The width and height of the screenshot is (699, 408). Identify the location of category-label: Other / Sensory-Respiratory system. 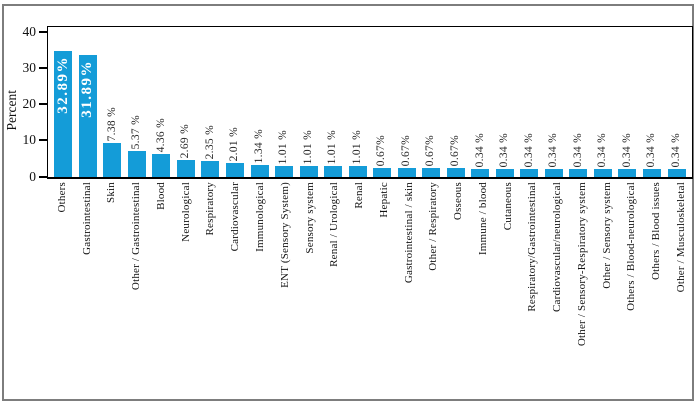
(581, 264).